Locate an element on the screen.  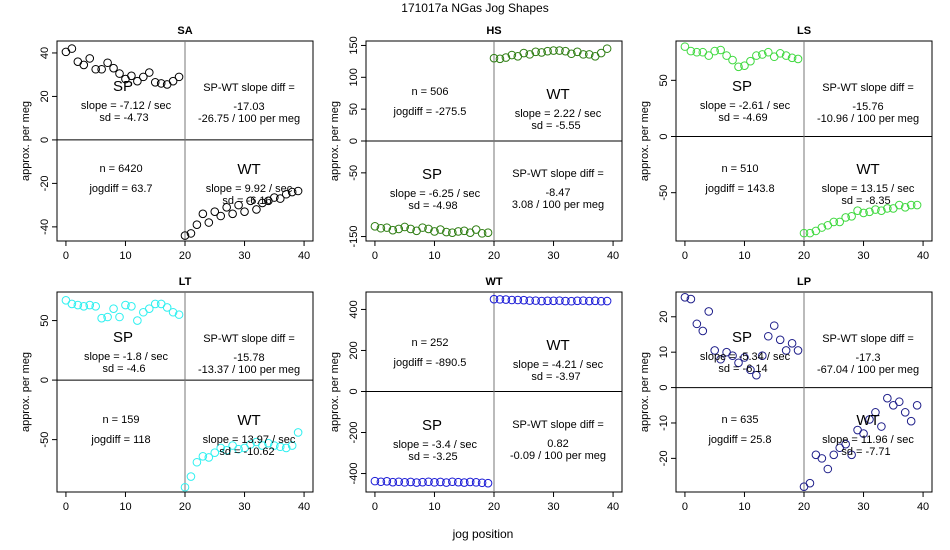
y-tick-label: -10 is located at coordinates (664, 423).